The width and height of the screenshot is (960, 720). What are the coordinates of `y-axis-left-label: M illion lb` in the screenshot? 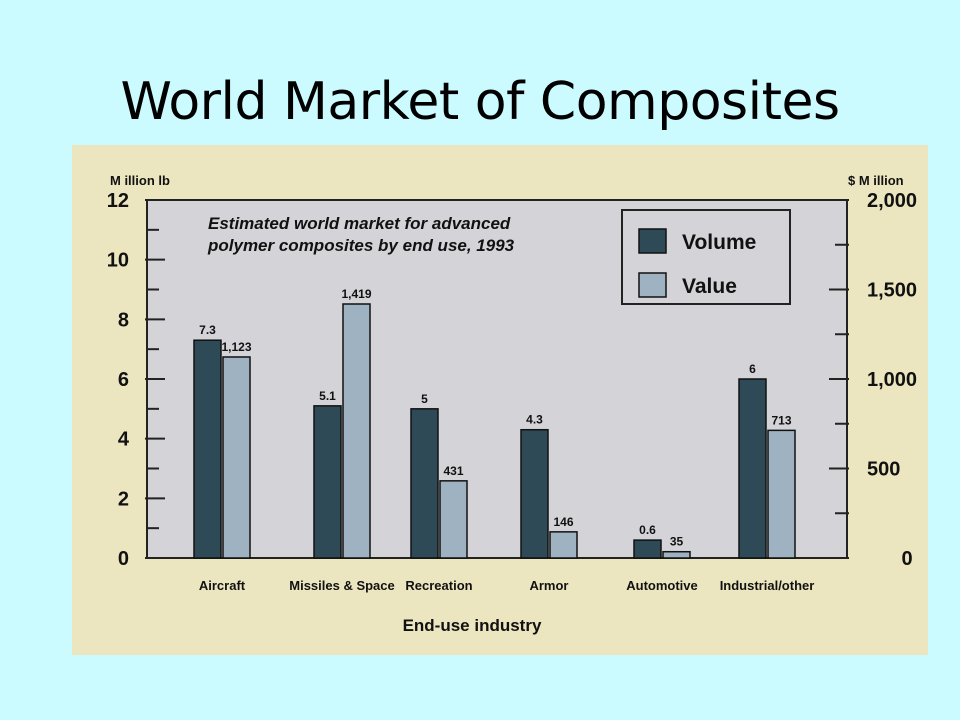 It's located at (140, 180).